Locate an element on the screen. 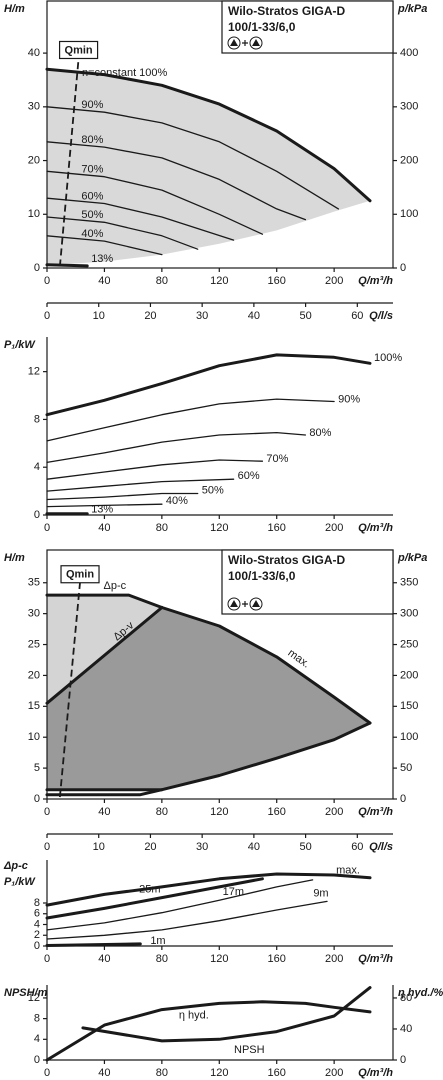 The image size is (443, 1080). y-tick-label: 12 is located at coordinates (34, 372).